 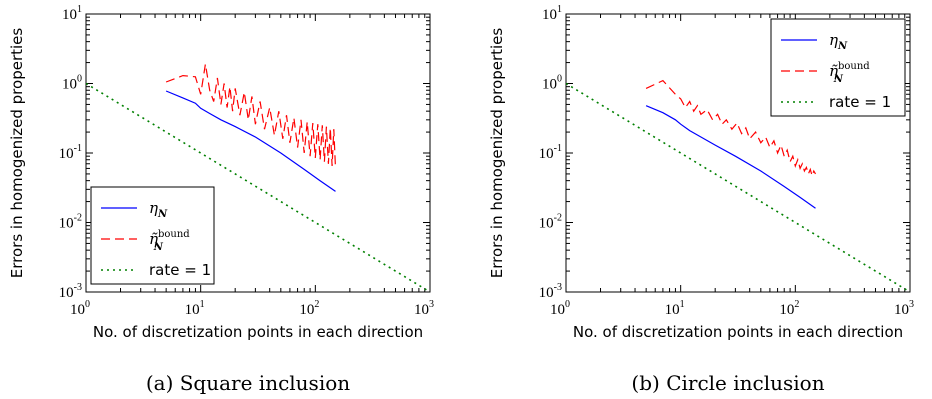 What do you see at coordinates (248, 383) in the screenshot?
I see `panel-caption: (a) Square inclusion` at bounding box center [248, 383].